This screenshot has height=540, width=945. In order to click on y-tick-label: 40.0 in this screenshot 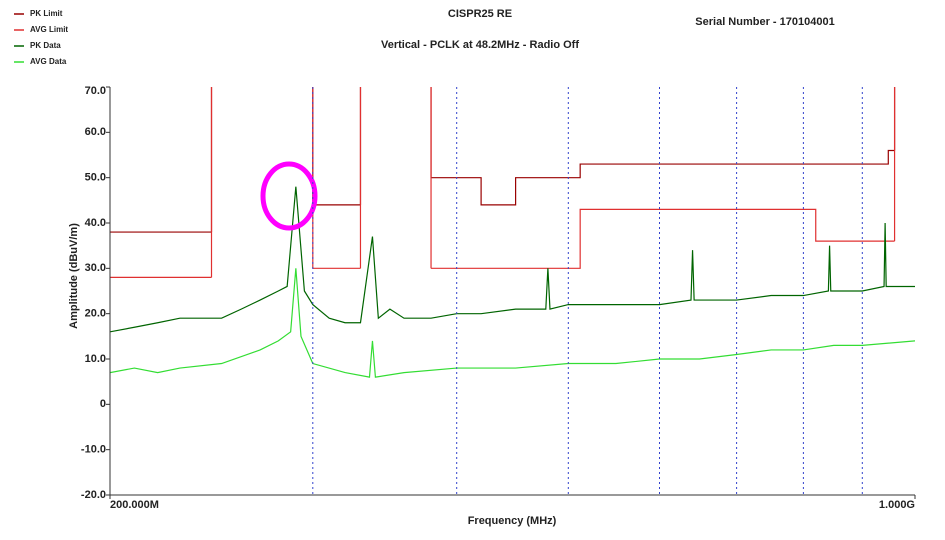, I will do `click(95, 223)`.